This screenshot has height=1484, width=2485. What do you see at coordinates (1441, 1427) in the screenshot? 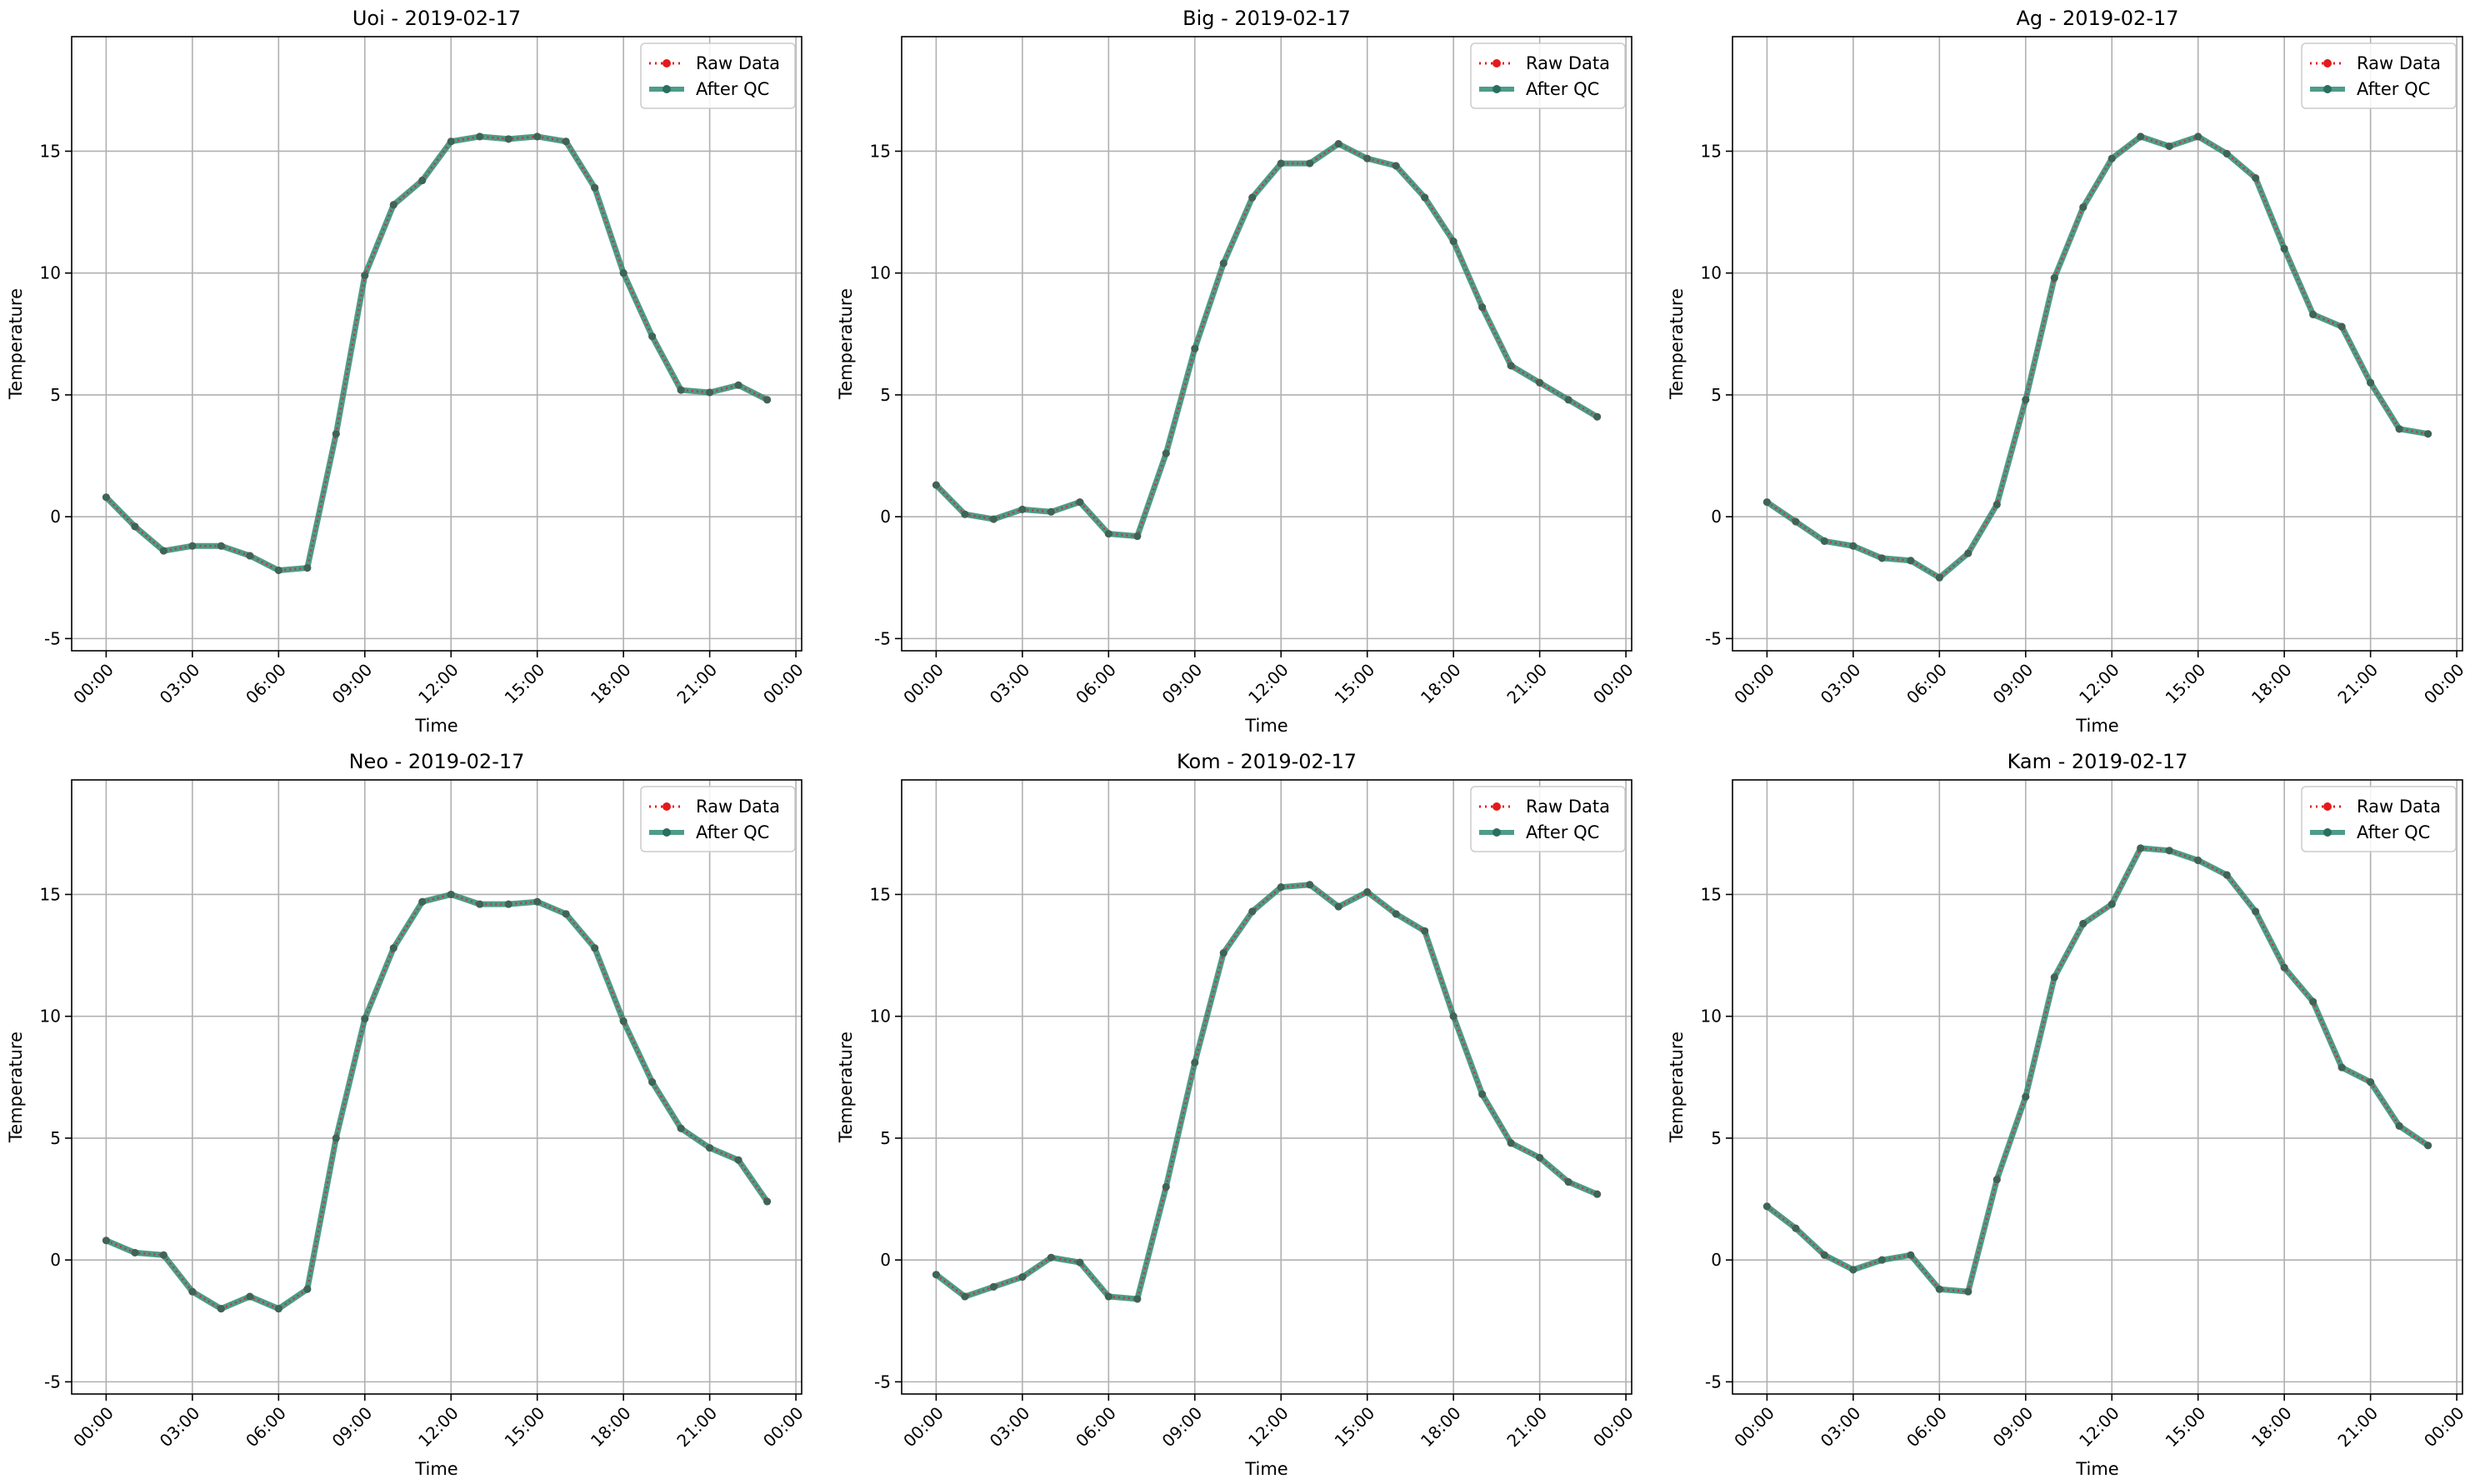
I see `x-tick-label: 18:00` at bounding box center [1441, 1427].